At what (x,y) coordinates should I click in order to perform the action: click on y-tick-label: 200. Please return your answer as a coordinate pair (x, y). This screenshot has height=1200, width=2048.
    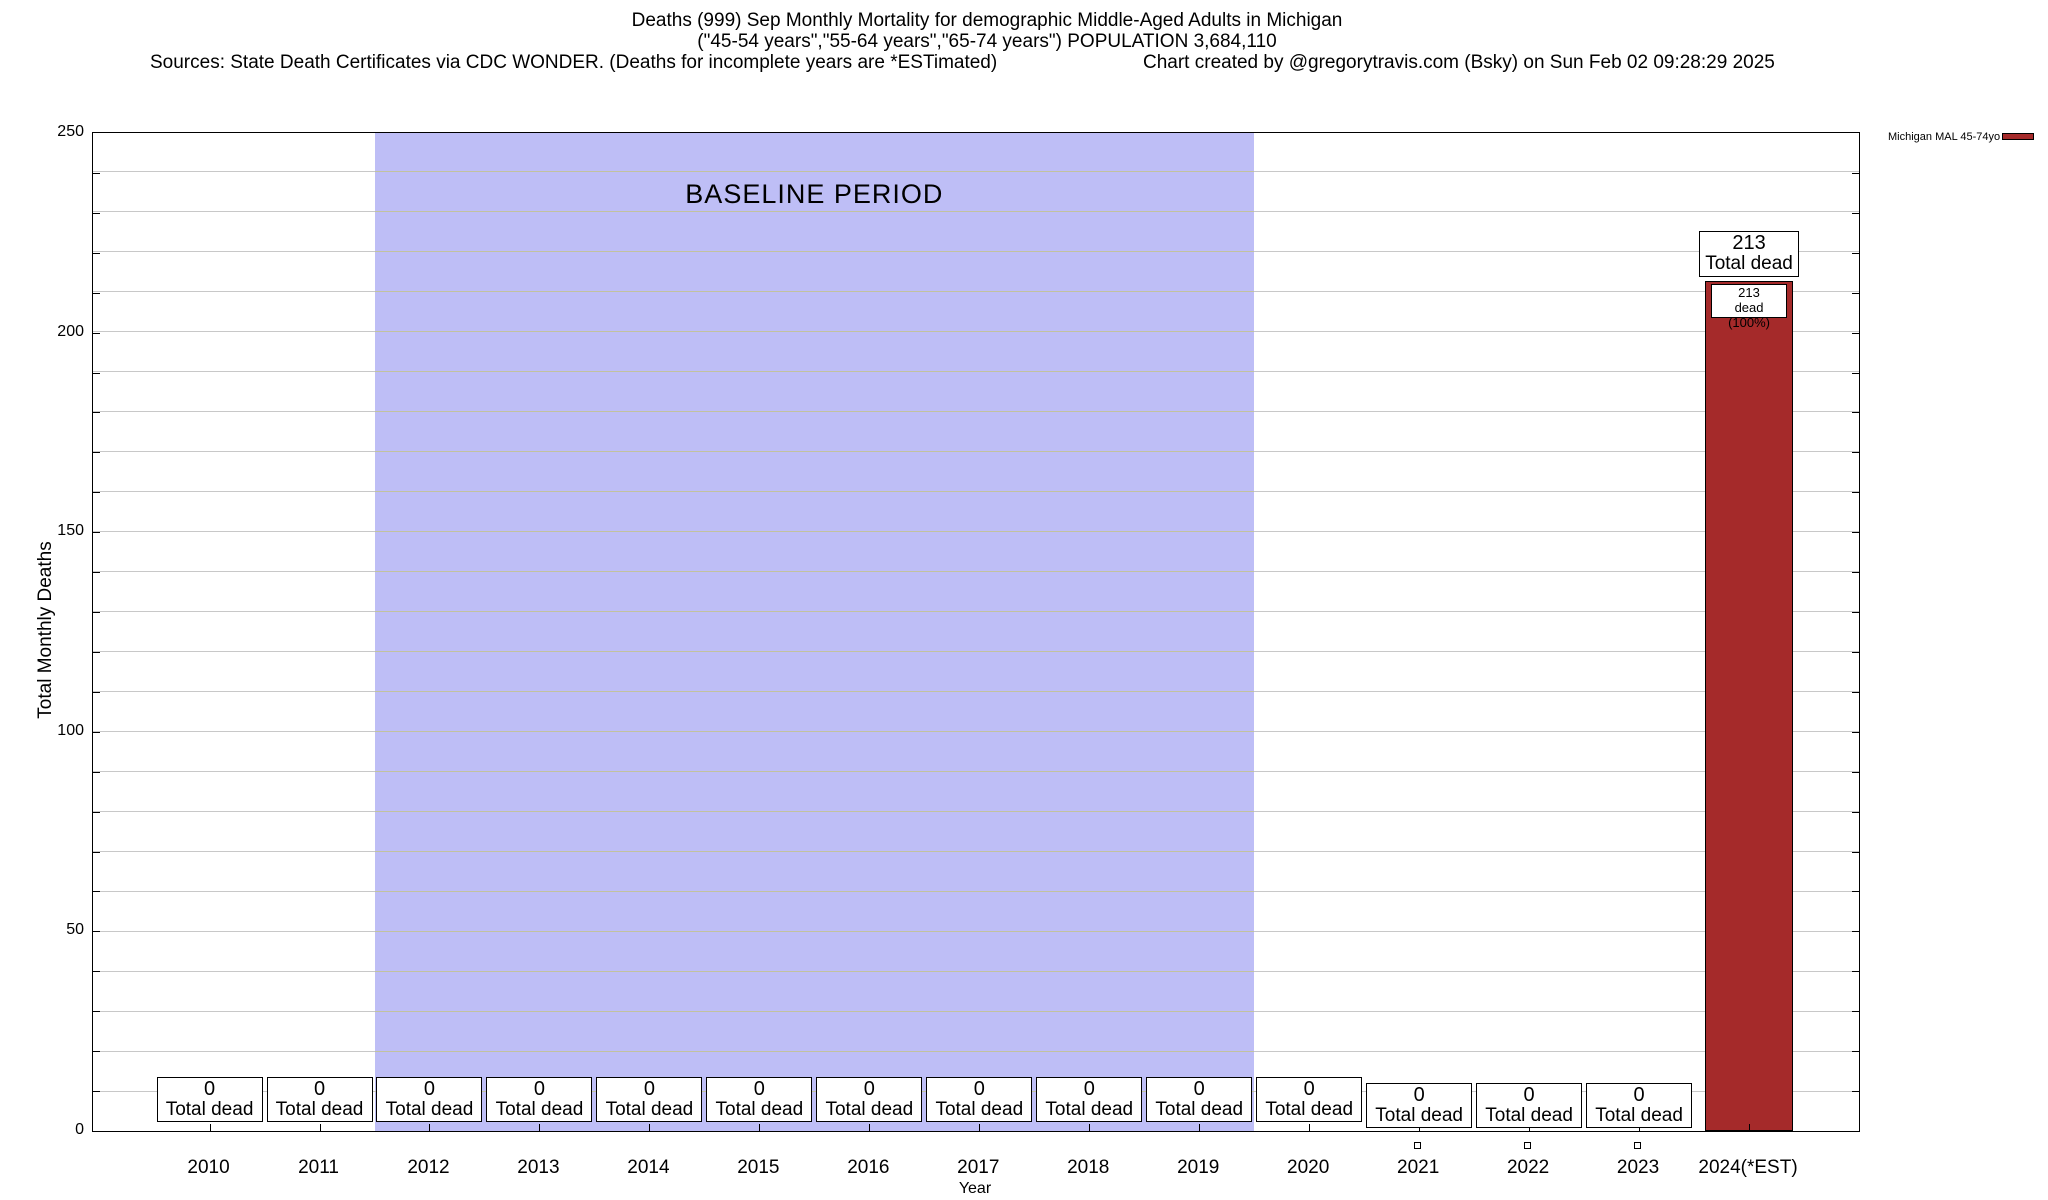
    Looking at the image, I should click on (70, 331).